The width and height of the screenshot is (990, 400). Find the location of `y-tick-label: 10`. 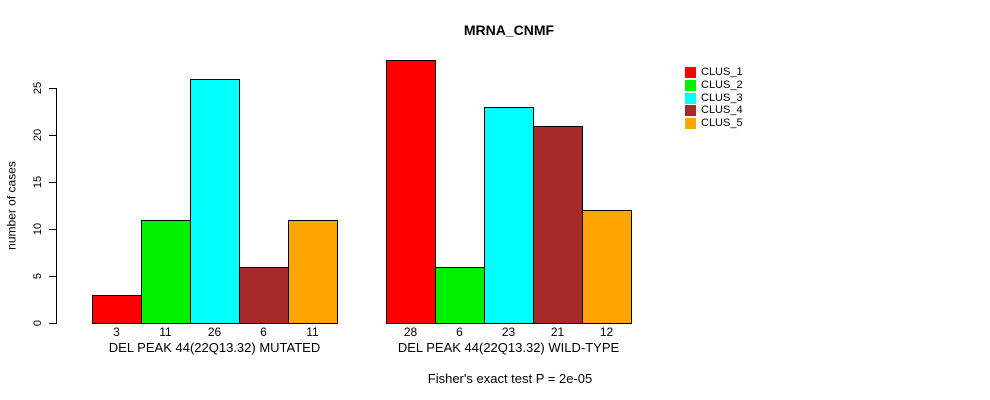

y-tick-label: 10 is located at coordinates (38, 229).